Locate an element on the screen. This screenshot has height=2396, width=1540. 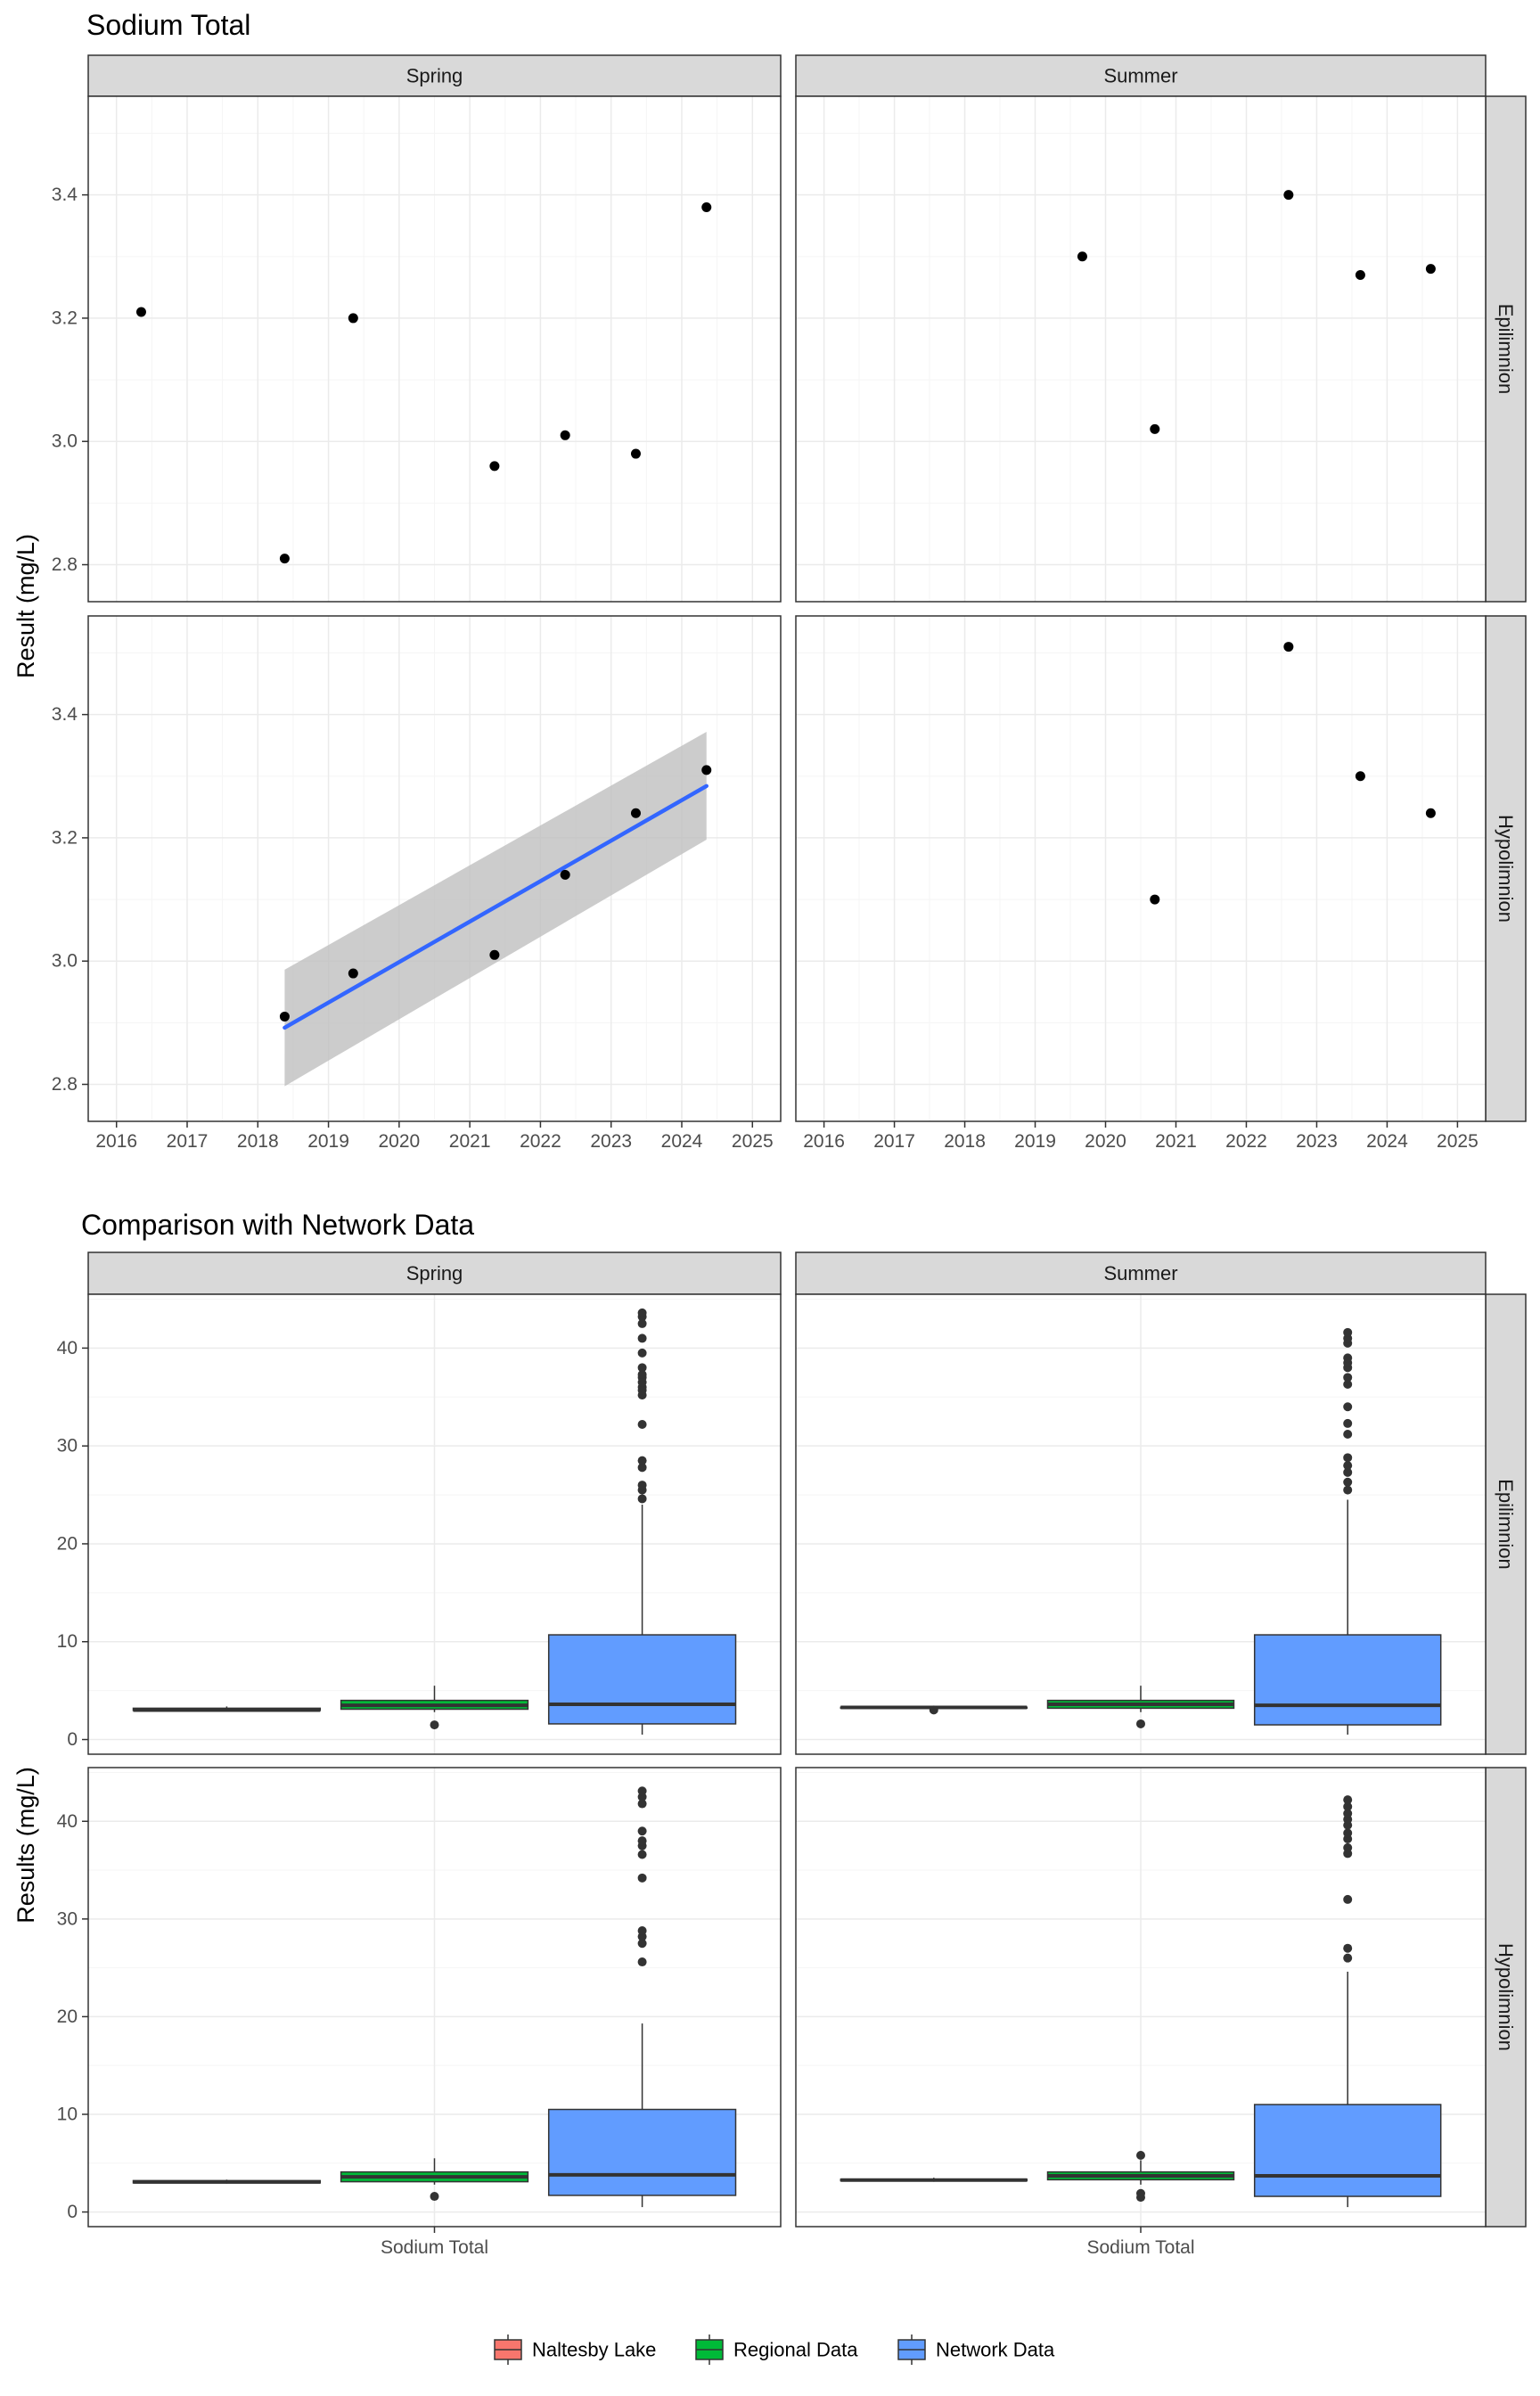
trend-line is located at coordinates (496, 907).